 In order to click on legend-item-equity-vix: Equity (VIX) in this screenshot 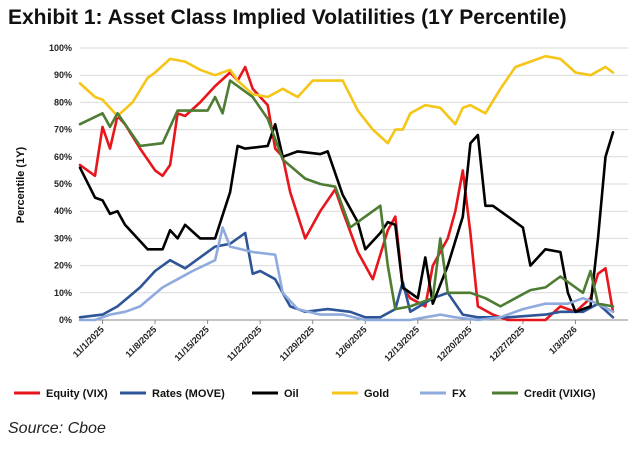, I will do `click(61, 394)`.